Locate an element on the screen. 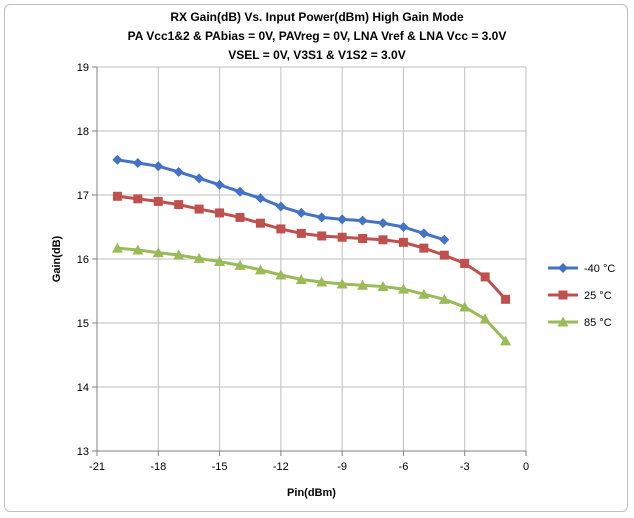 This screenshot has width=634, height=518. legend-item: 85 °C is located at coordinates (580, 322).